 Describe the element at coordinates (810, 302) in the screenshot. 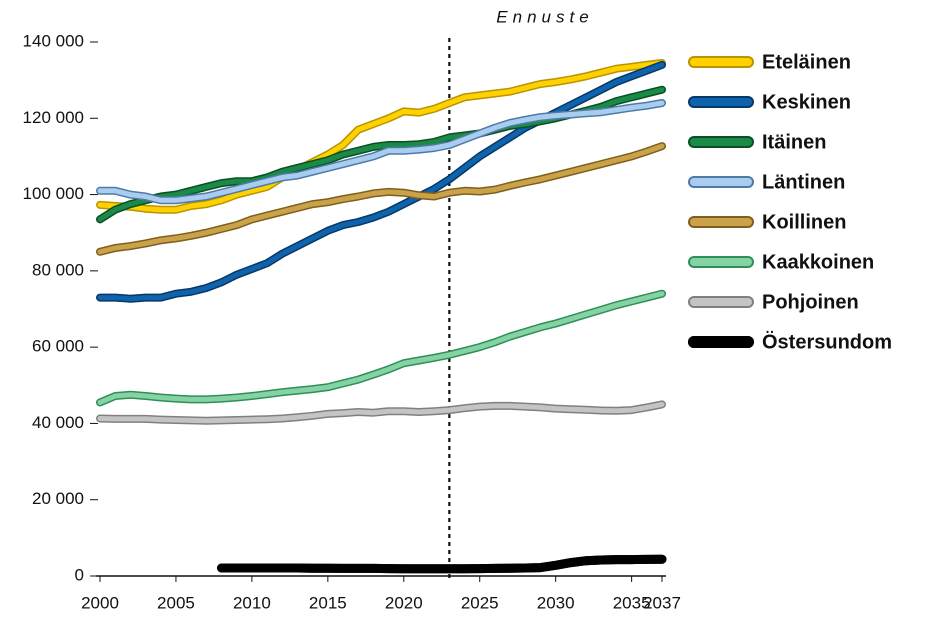

I see `legend-label: Pohjoinen` at that location.